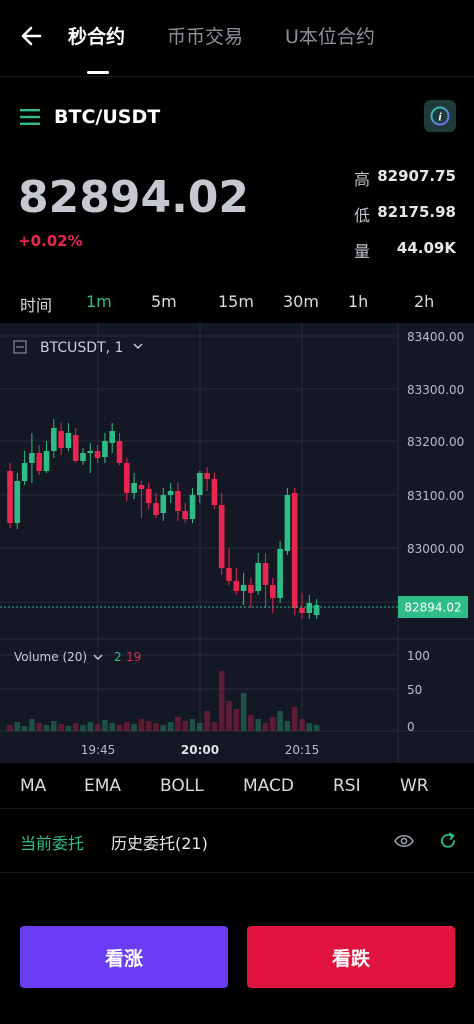  What do you see at coordinates (424, 301) in the screenshot?
I see `interval-2h: 2h` at bounding box center [424, 301].